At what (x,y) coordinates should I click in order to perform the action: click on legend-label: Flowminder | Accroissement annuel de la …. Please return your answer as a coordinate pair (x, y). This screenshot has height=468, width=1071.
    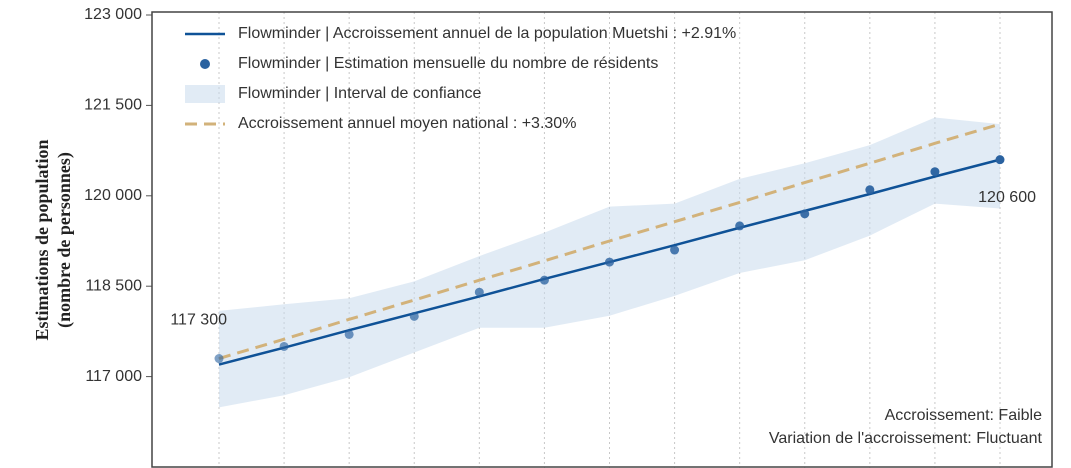
    Looking at the image, I should click on (487, 33).